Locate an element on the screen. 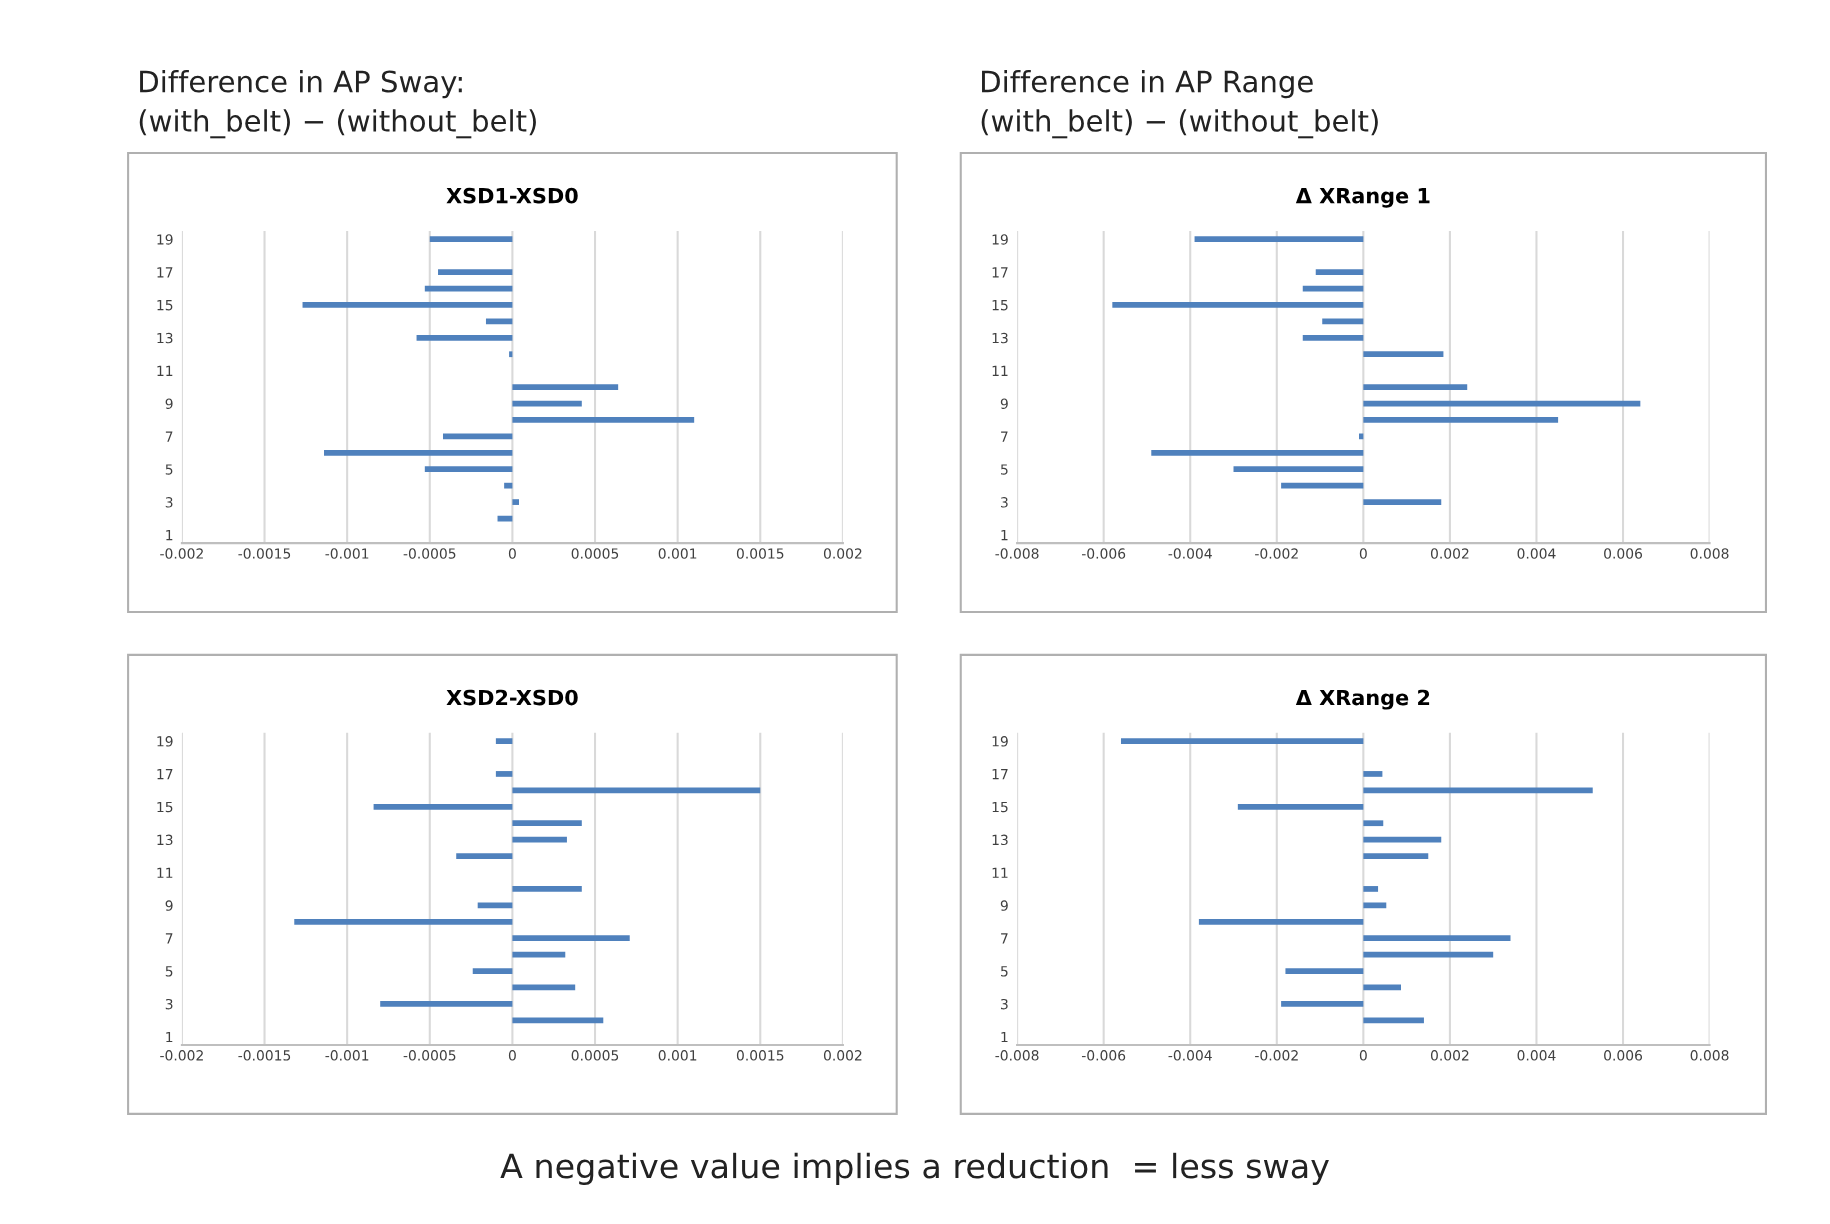 The width and height of the screenshot is (1830, 1224). chart-title: XSD1-XSD0 is located at coordinates (512, 195).